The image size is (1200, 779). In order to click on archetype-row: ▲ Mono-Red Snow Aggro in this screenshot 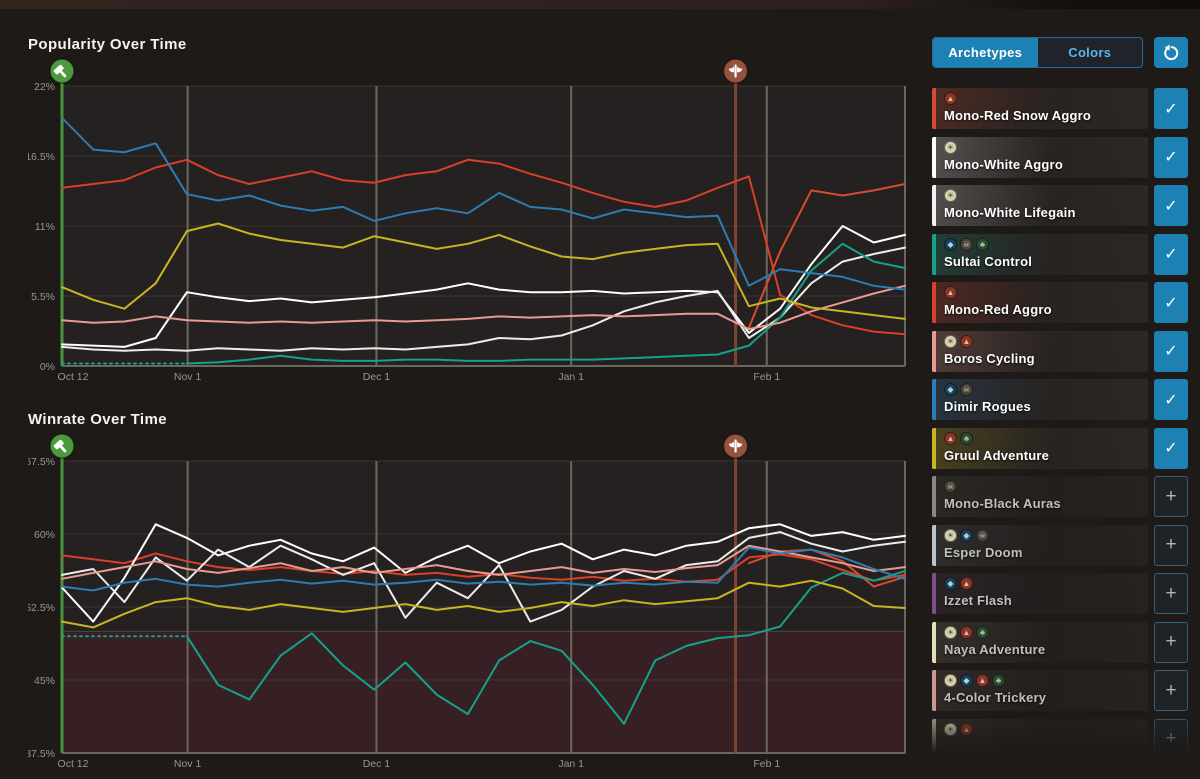, I will do `click(1040, 108)`.